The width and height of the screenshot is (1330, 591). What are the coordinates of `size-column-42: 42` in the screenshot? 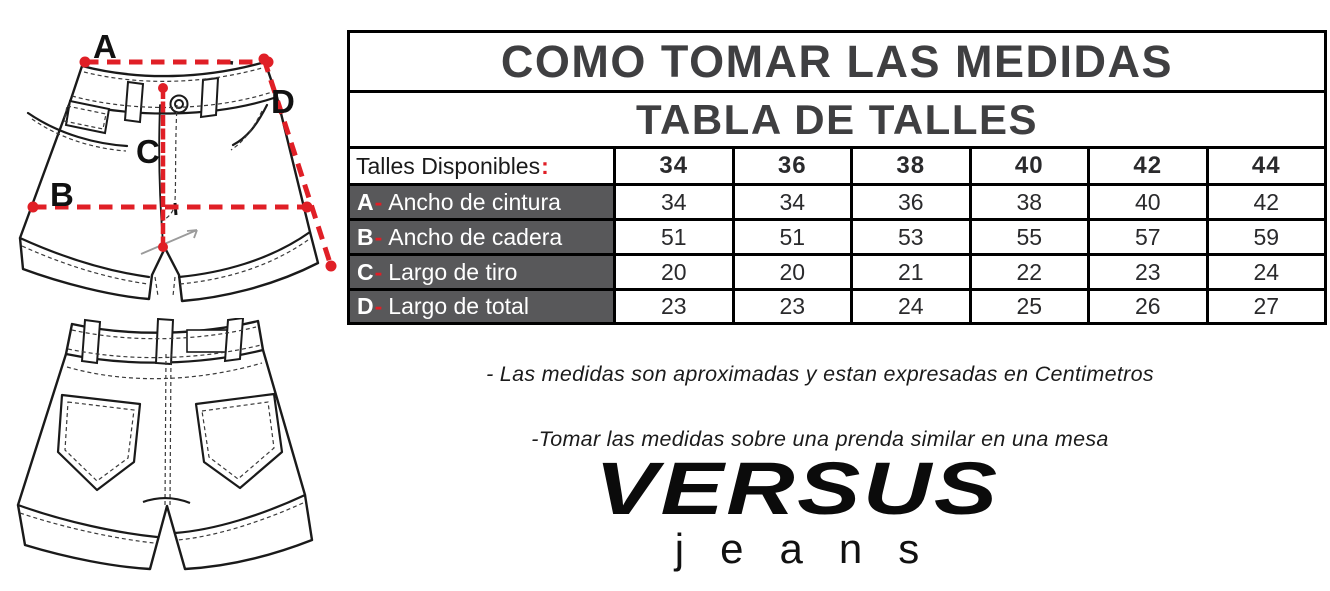 It's located at (1148, 166).